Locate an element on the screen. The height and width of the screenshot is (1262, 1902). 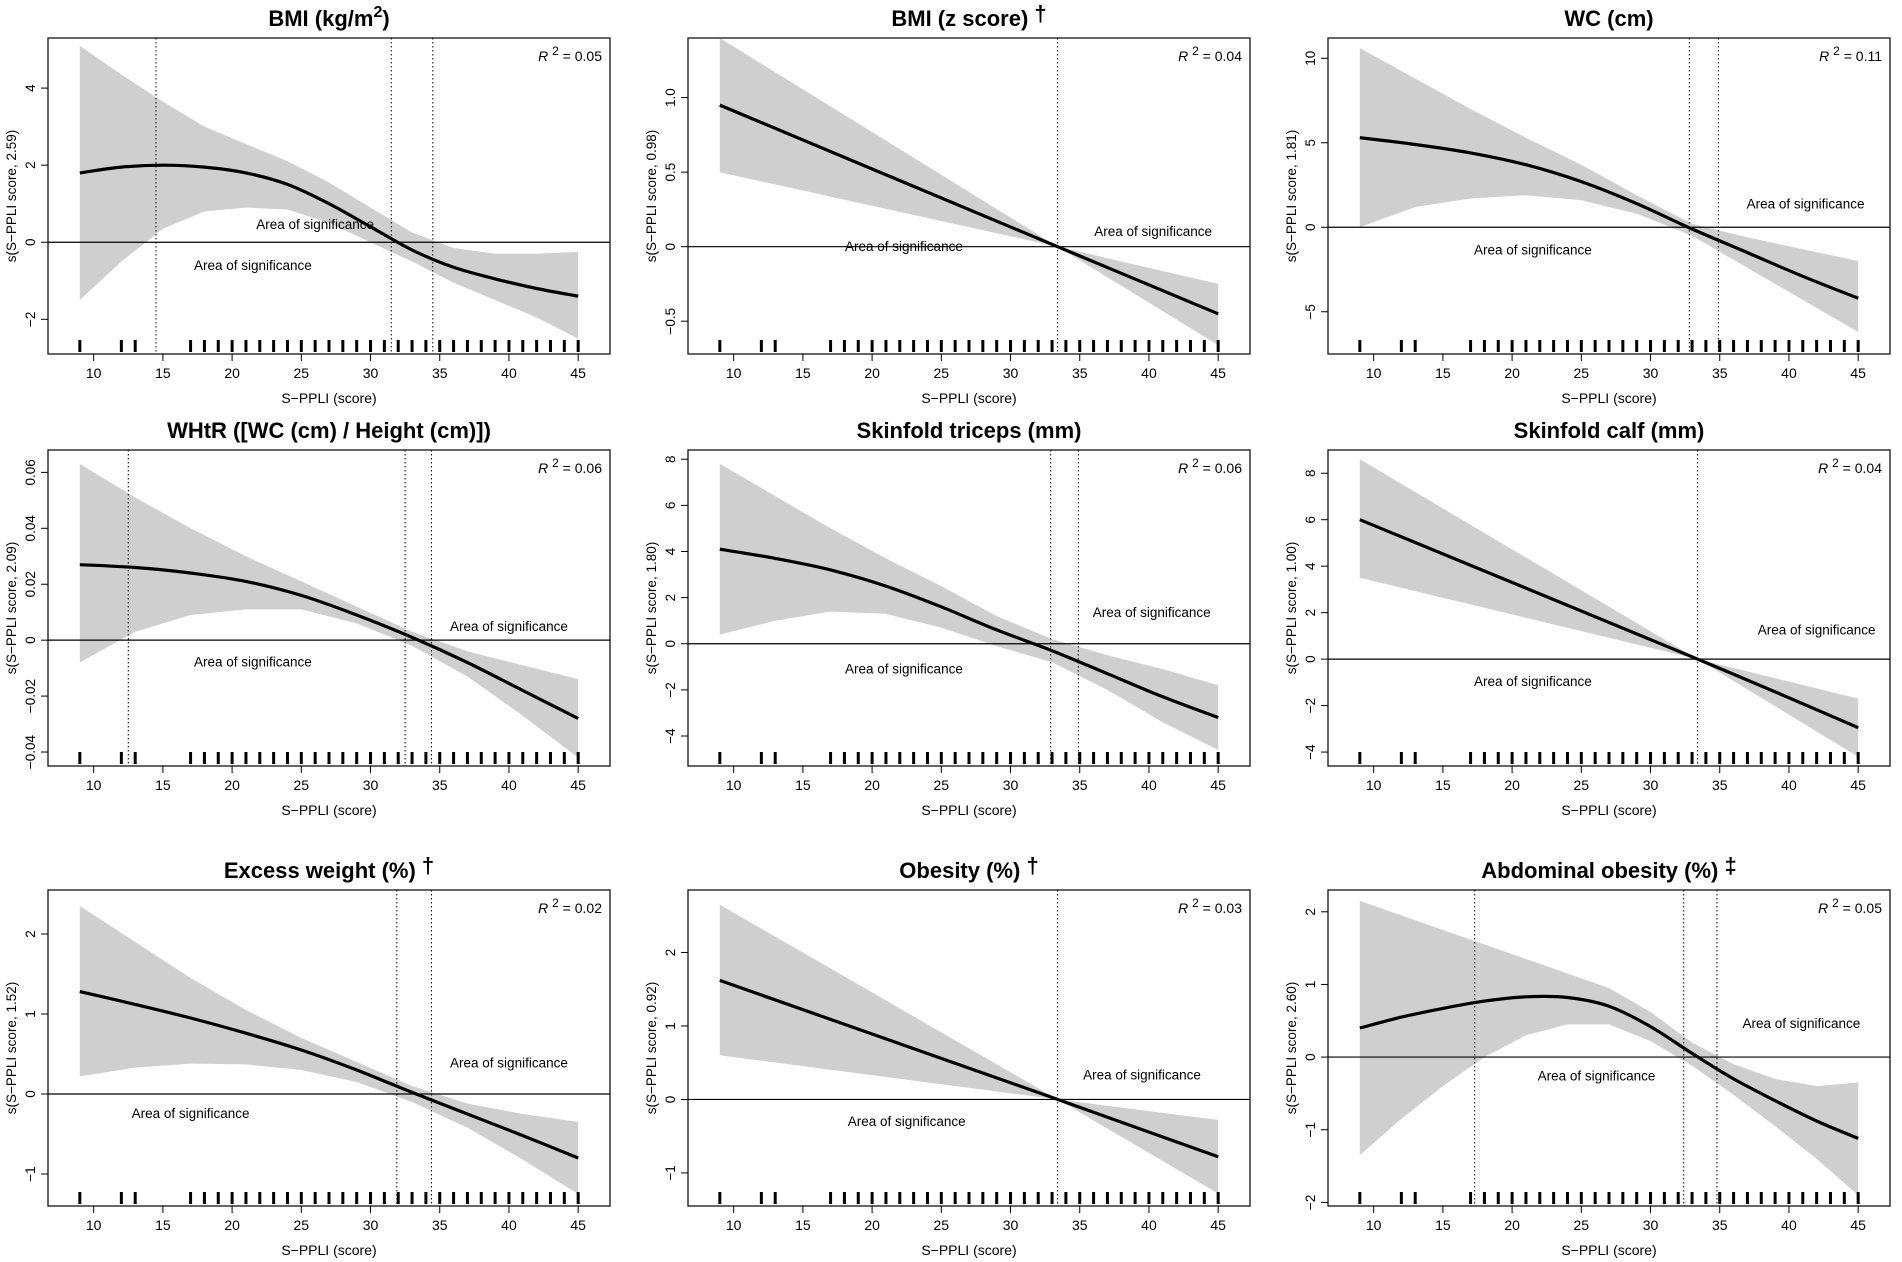
y-tick-label: 4 is located at coordinates (30, 88).